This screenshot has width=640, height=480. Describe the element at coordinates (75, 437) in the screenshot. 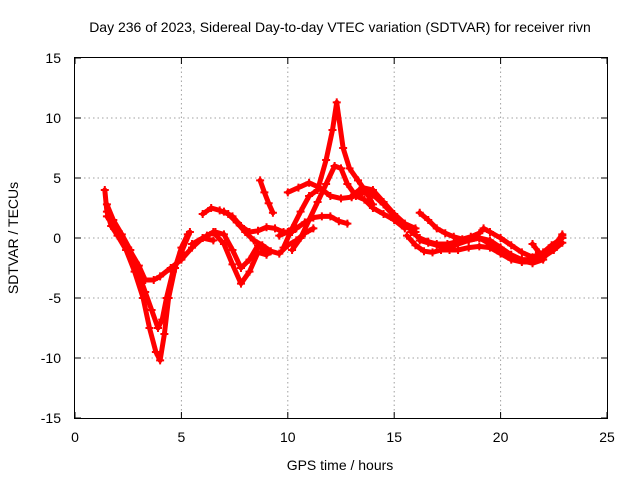

I see `x-tick-label: 0` at that location.